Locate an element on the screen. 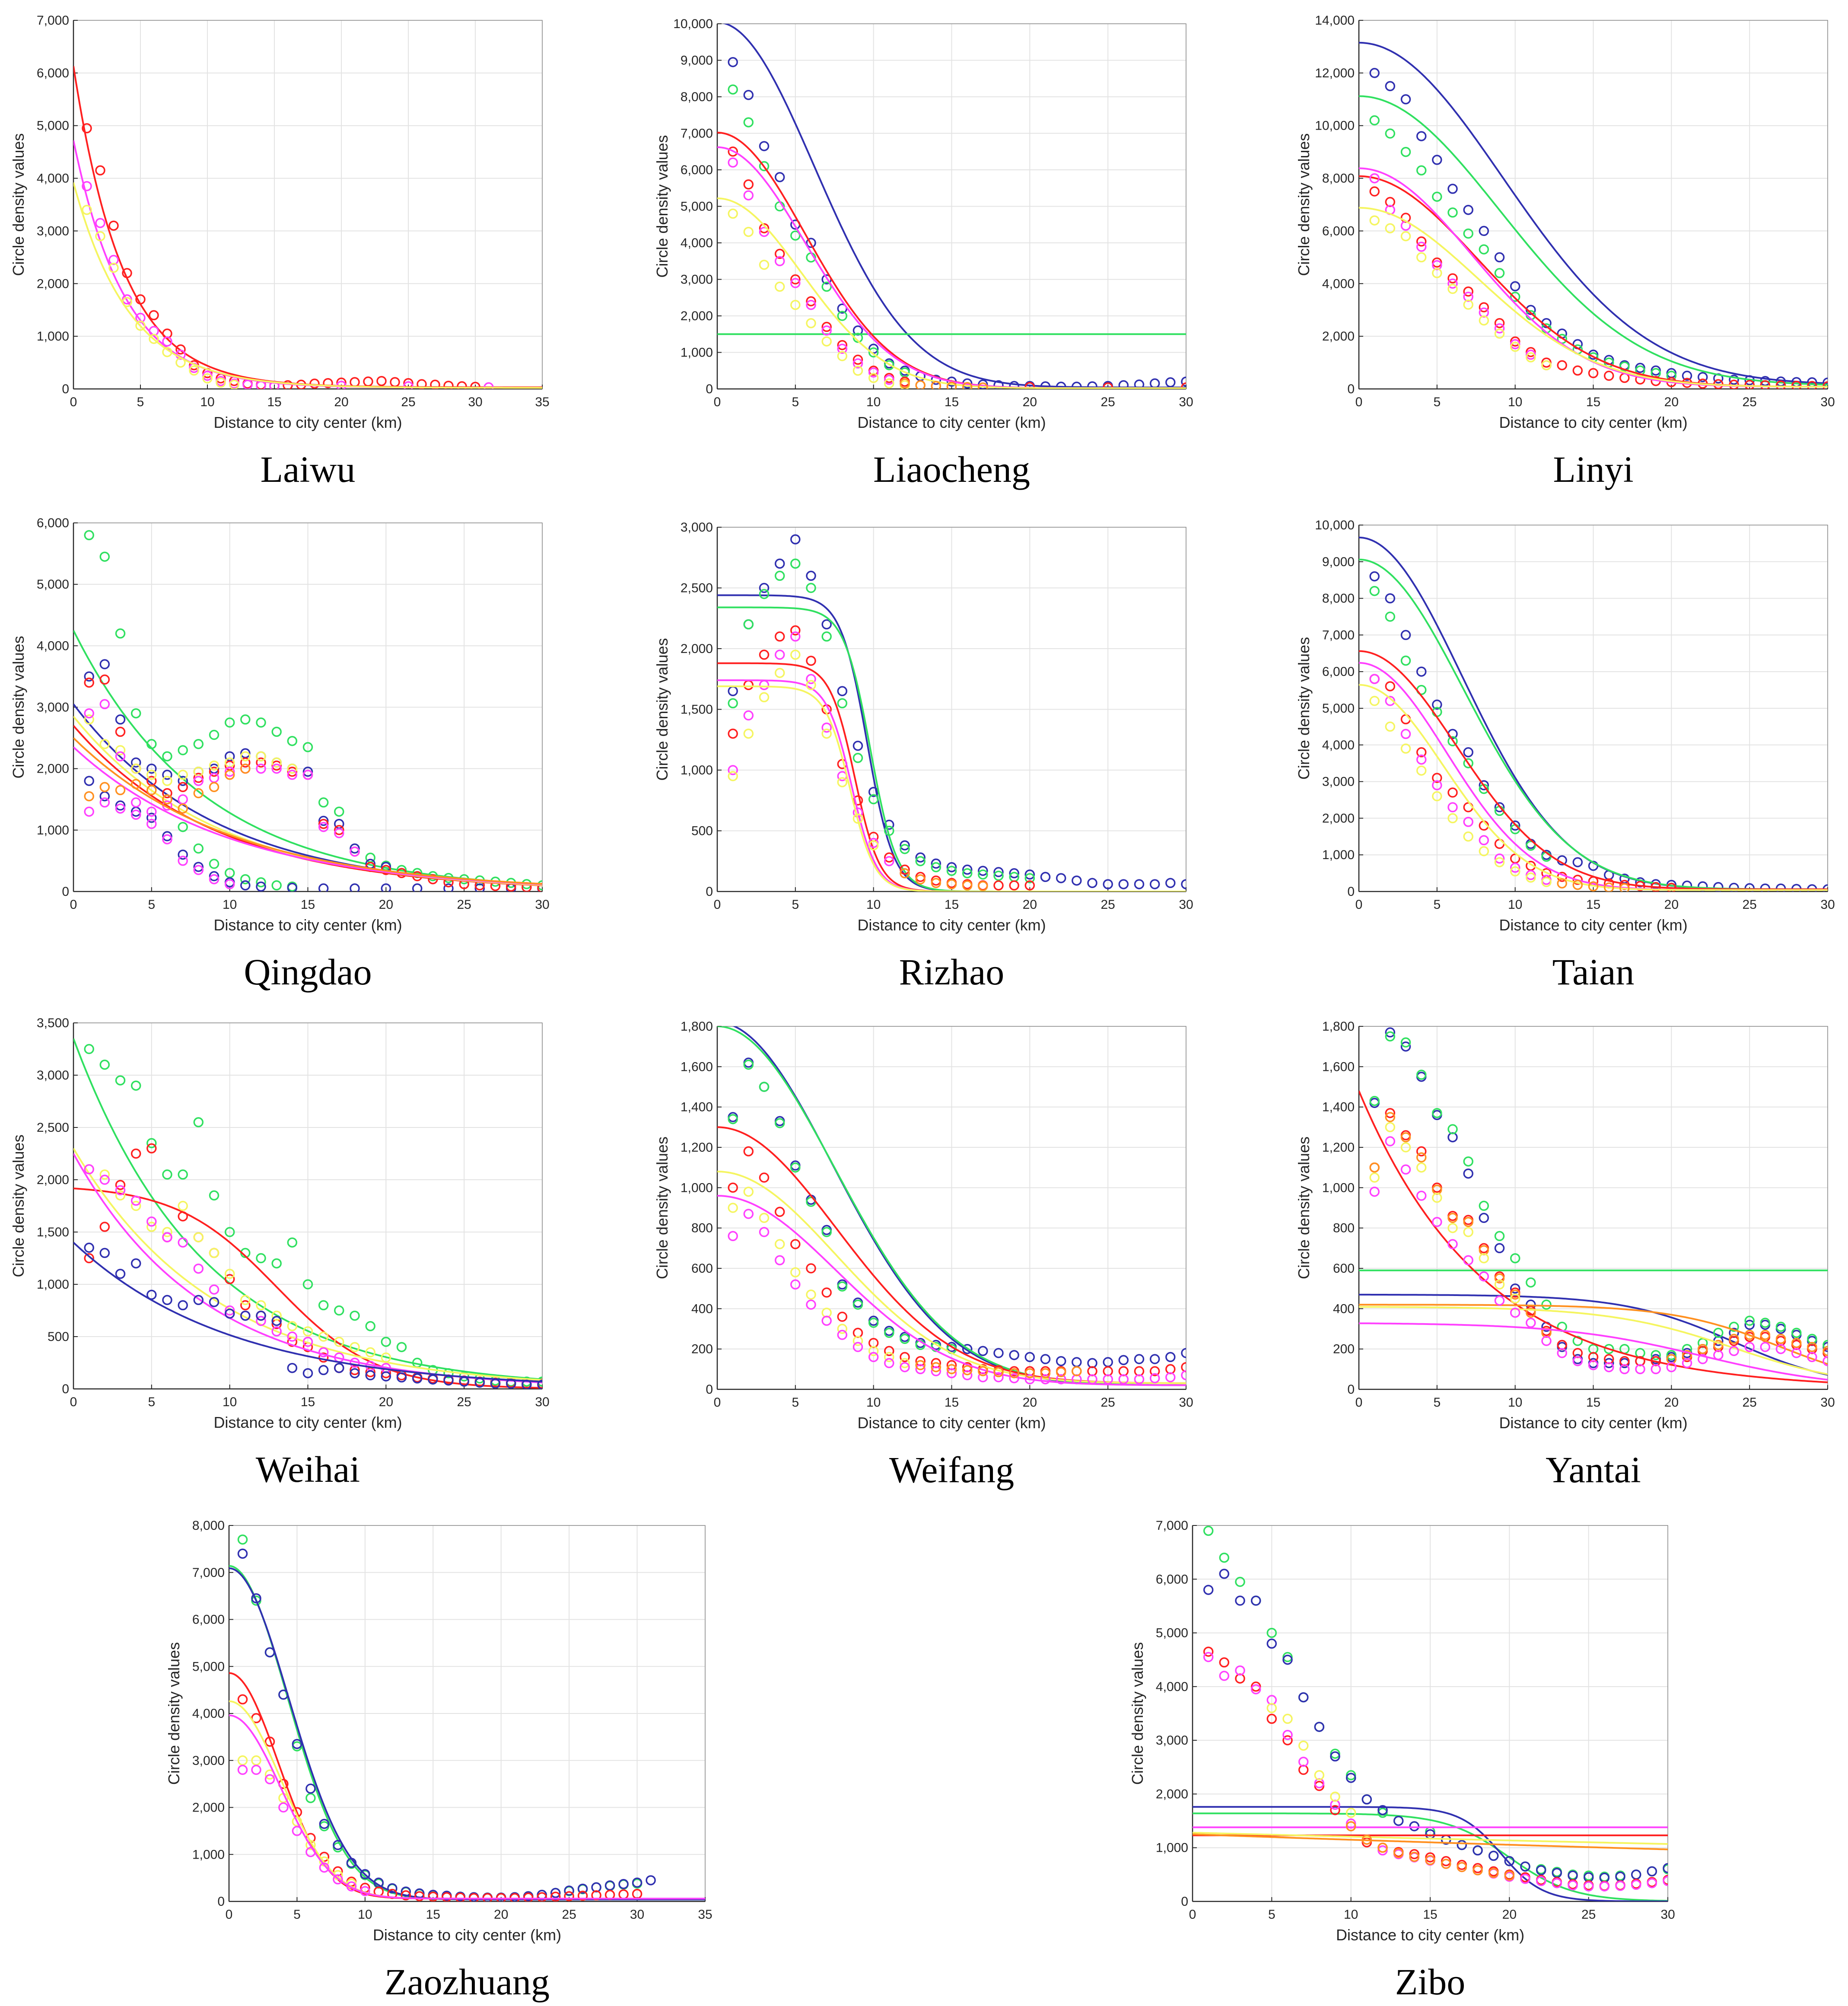 The width and height of the screenshot is (1848, 2006). y-tick-label: 8,000 is located at coordinates (697, 97).